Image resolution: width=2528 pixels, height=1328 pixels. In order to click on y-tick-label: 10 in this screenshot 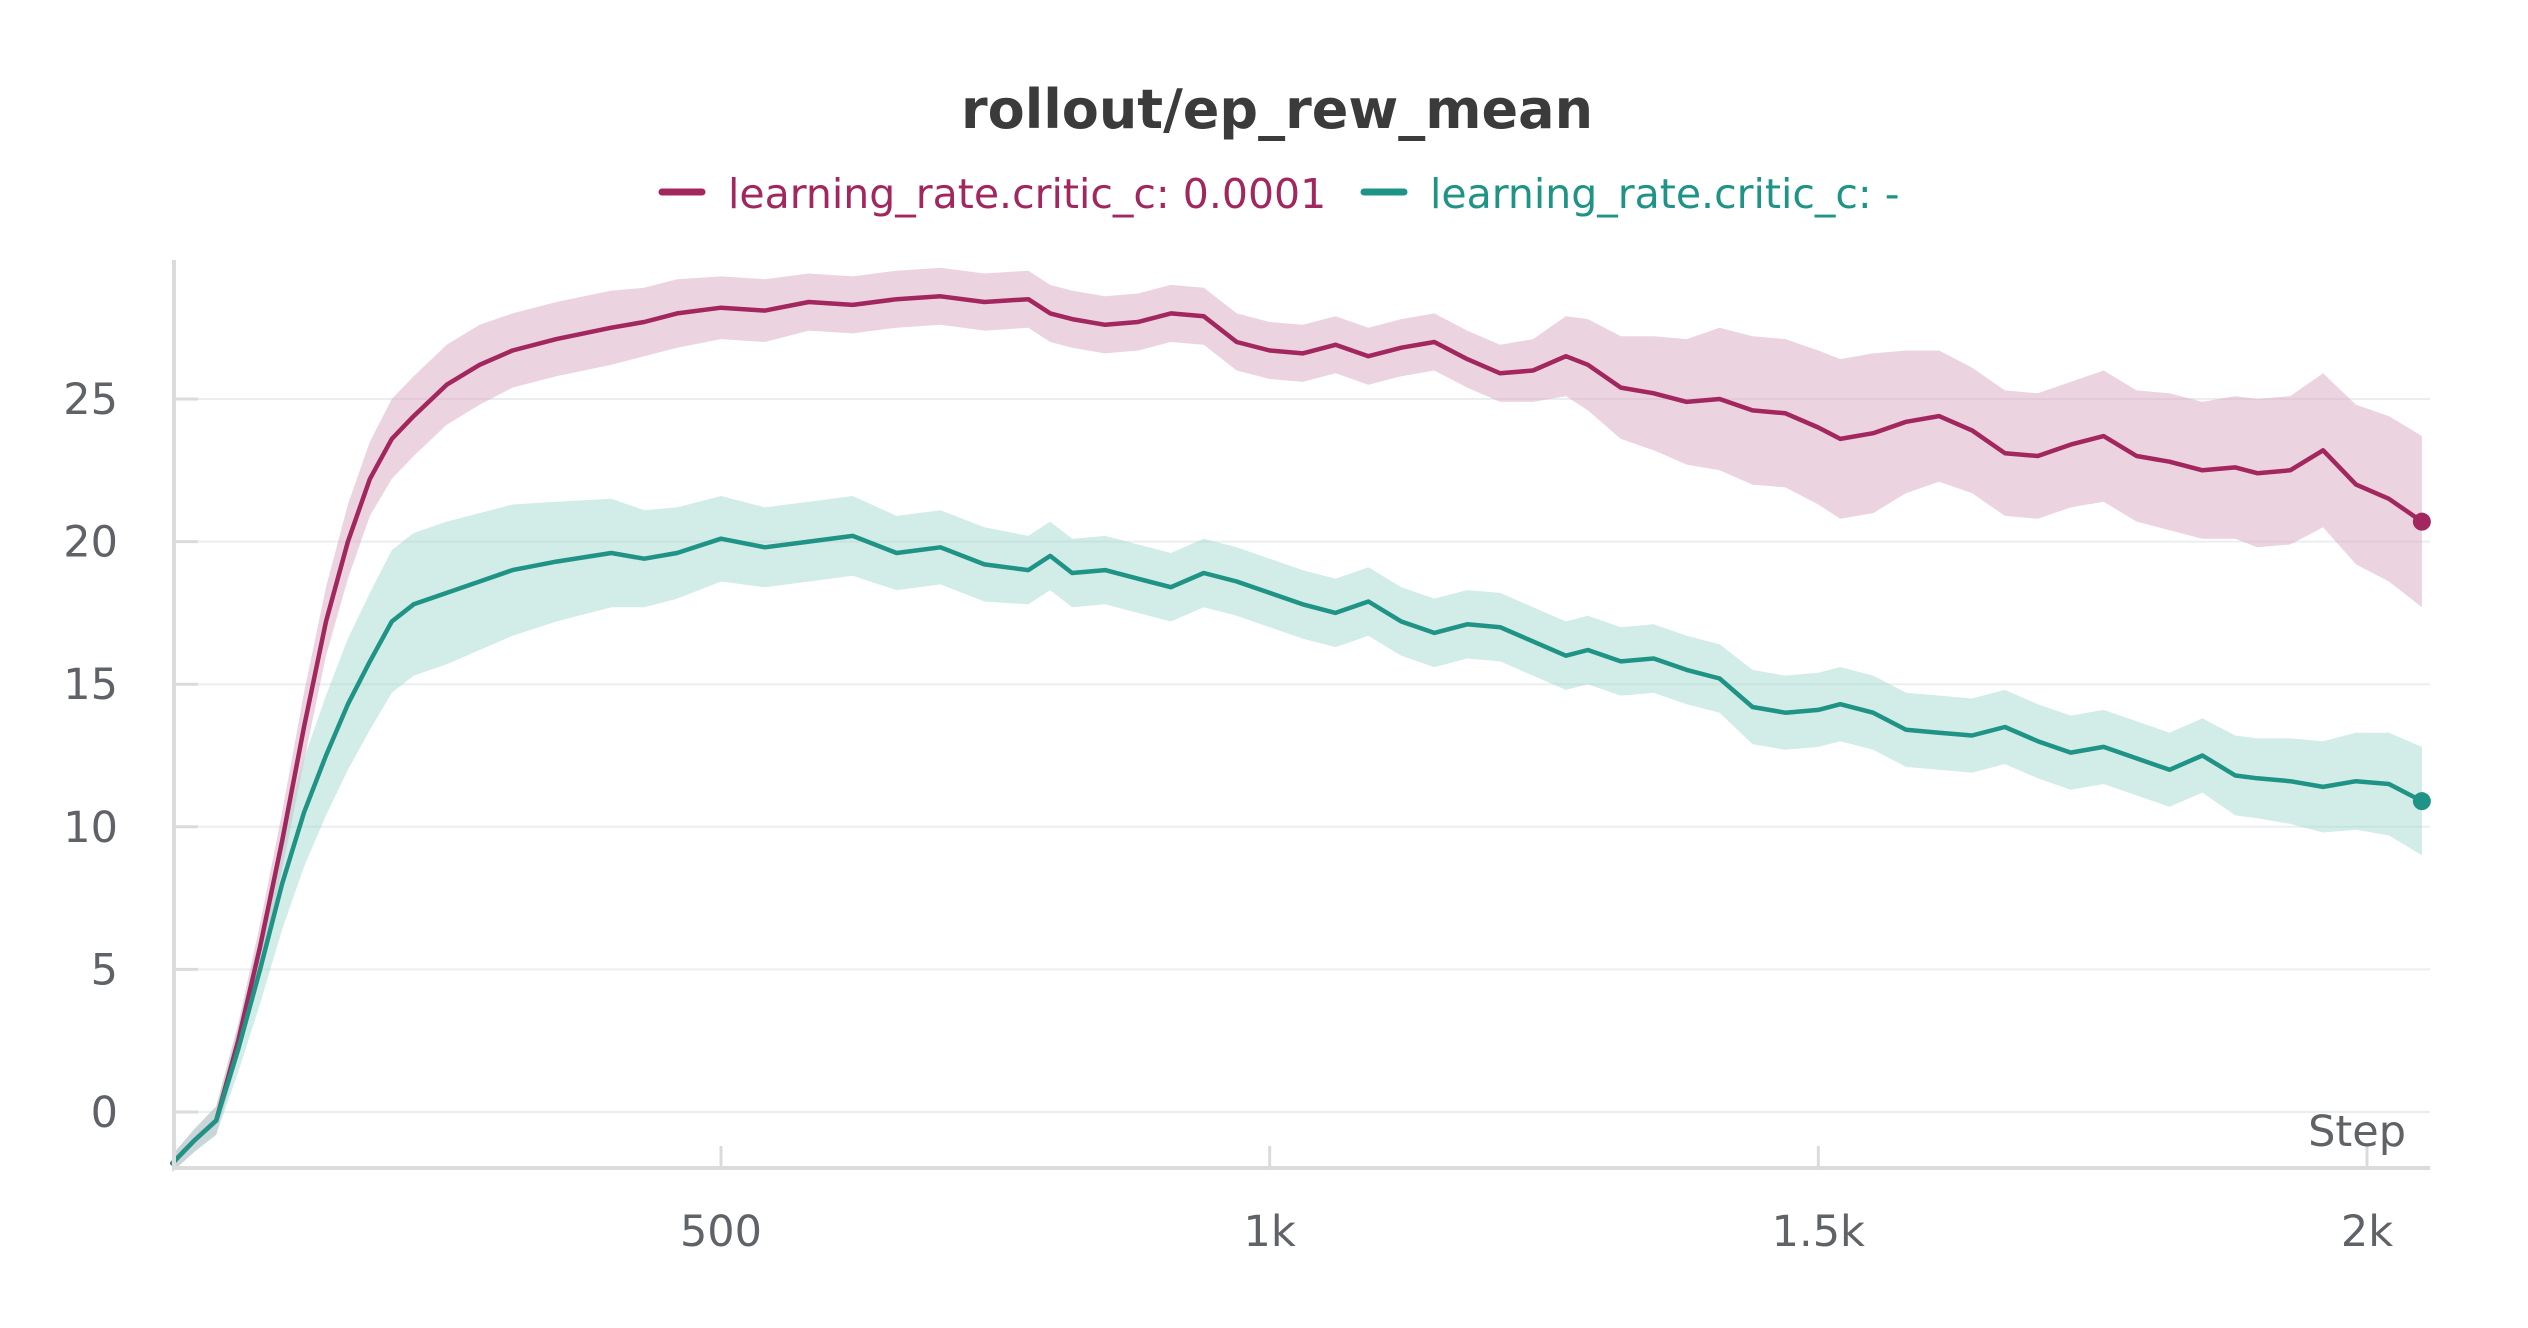, I will do `click(90, 828)`.